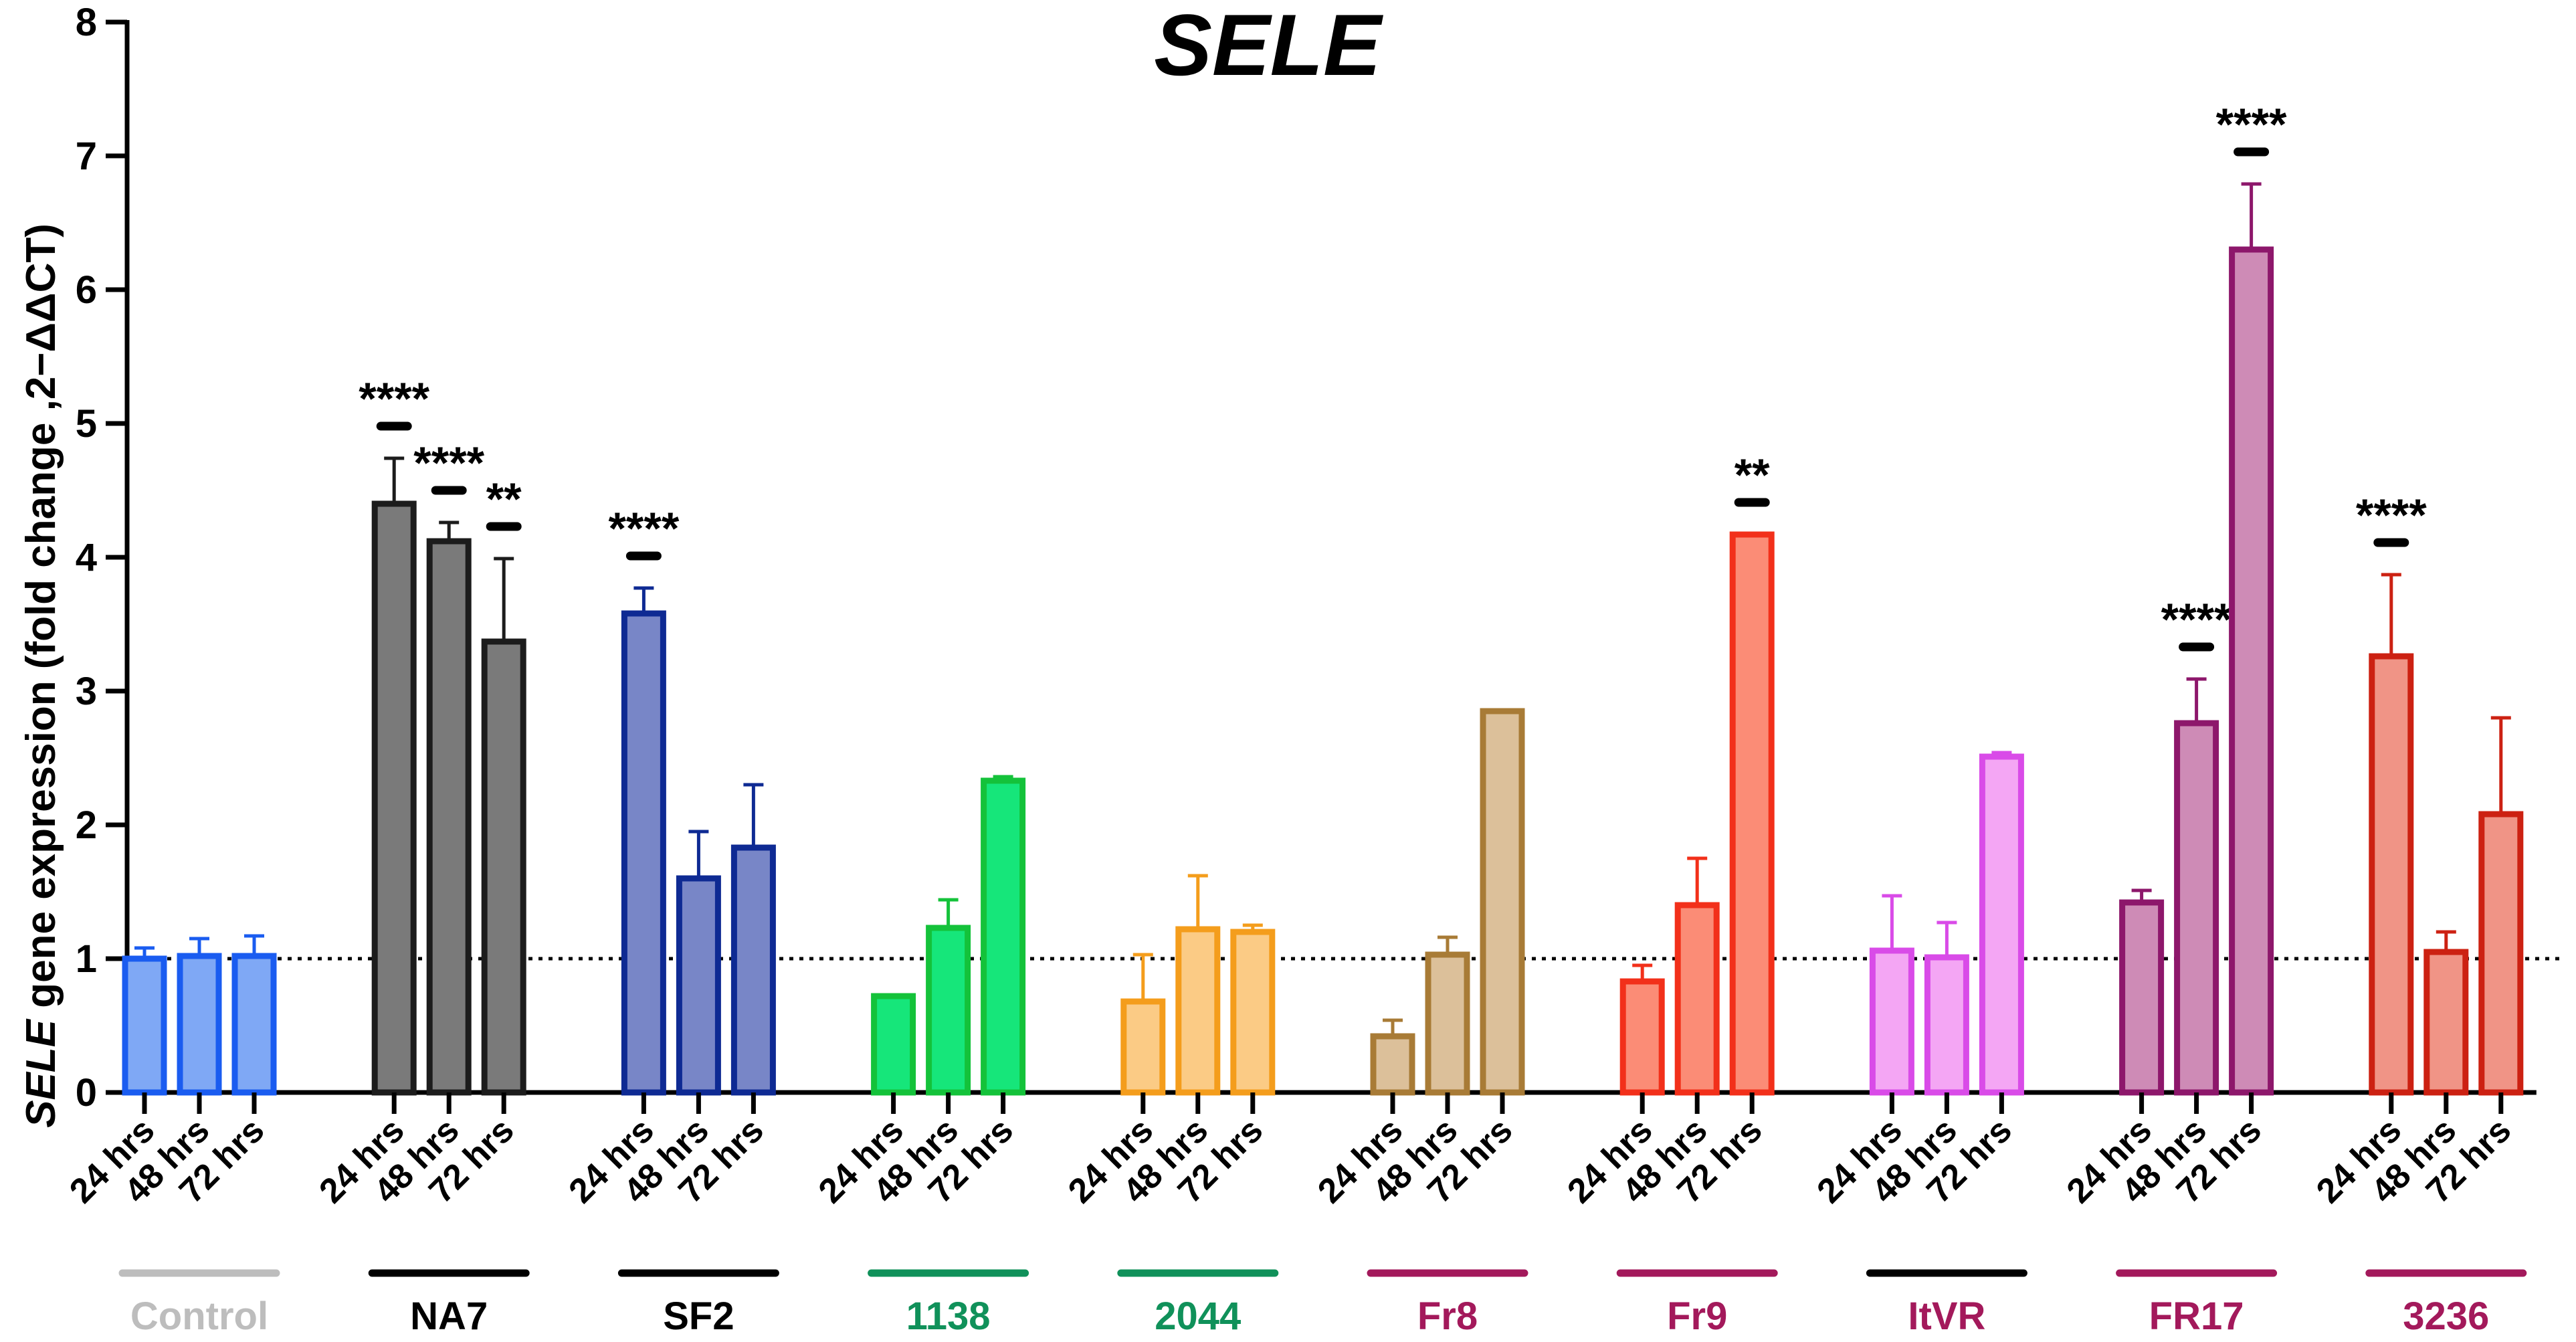  What do you see at coordinates (2446, 1023) in the screenshot?
I see `bar-3236-48hrs` at bounding box center [2446, 1023].